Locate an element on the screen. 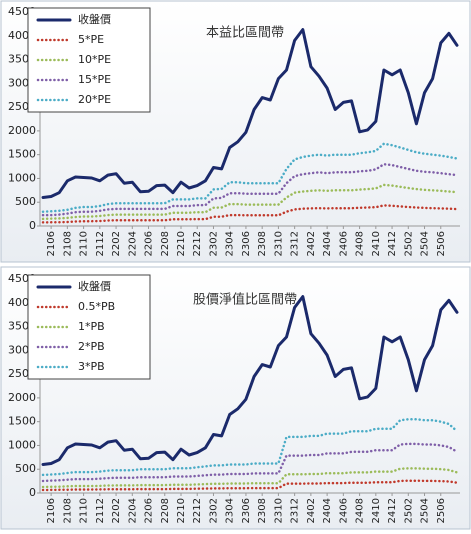  legend-label: 2*PB is located at coordinates (91, 346).